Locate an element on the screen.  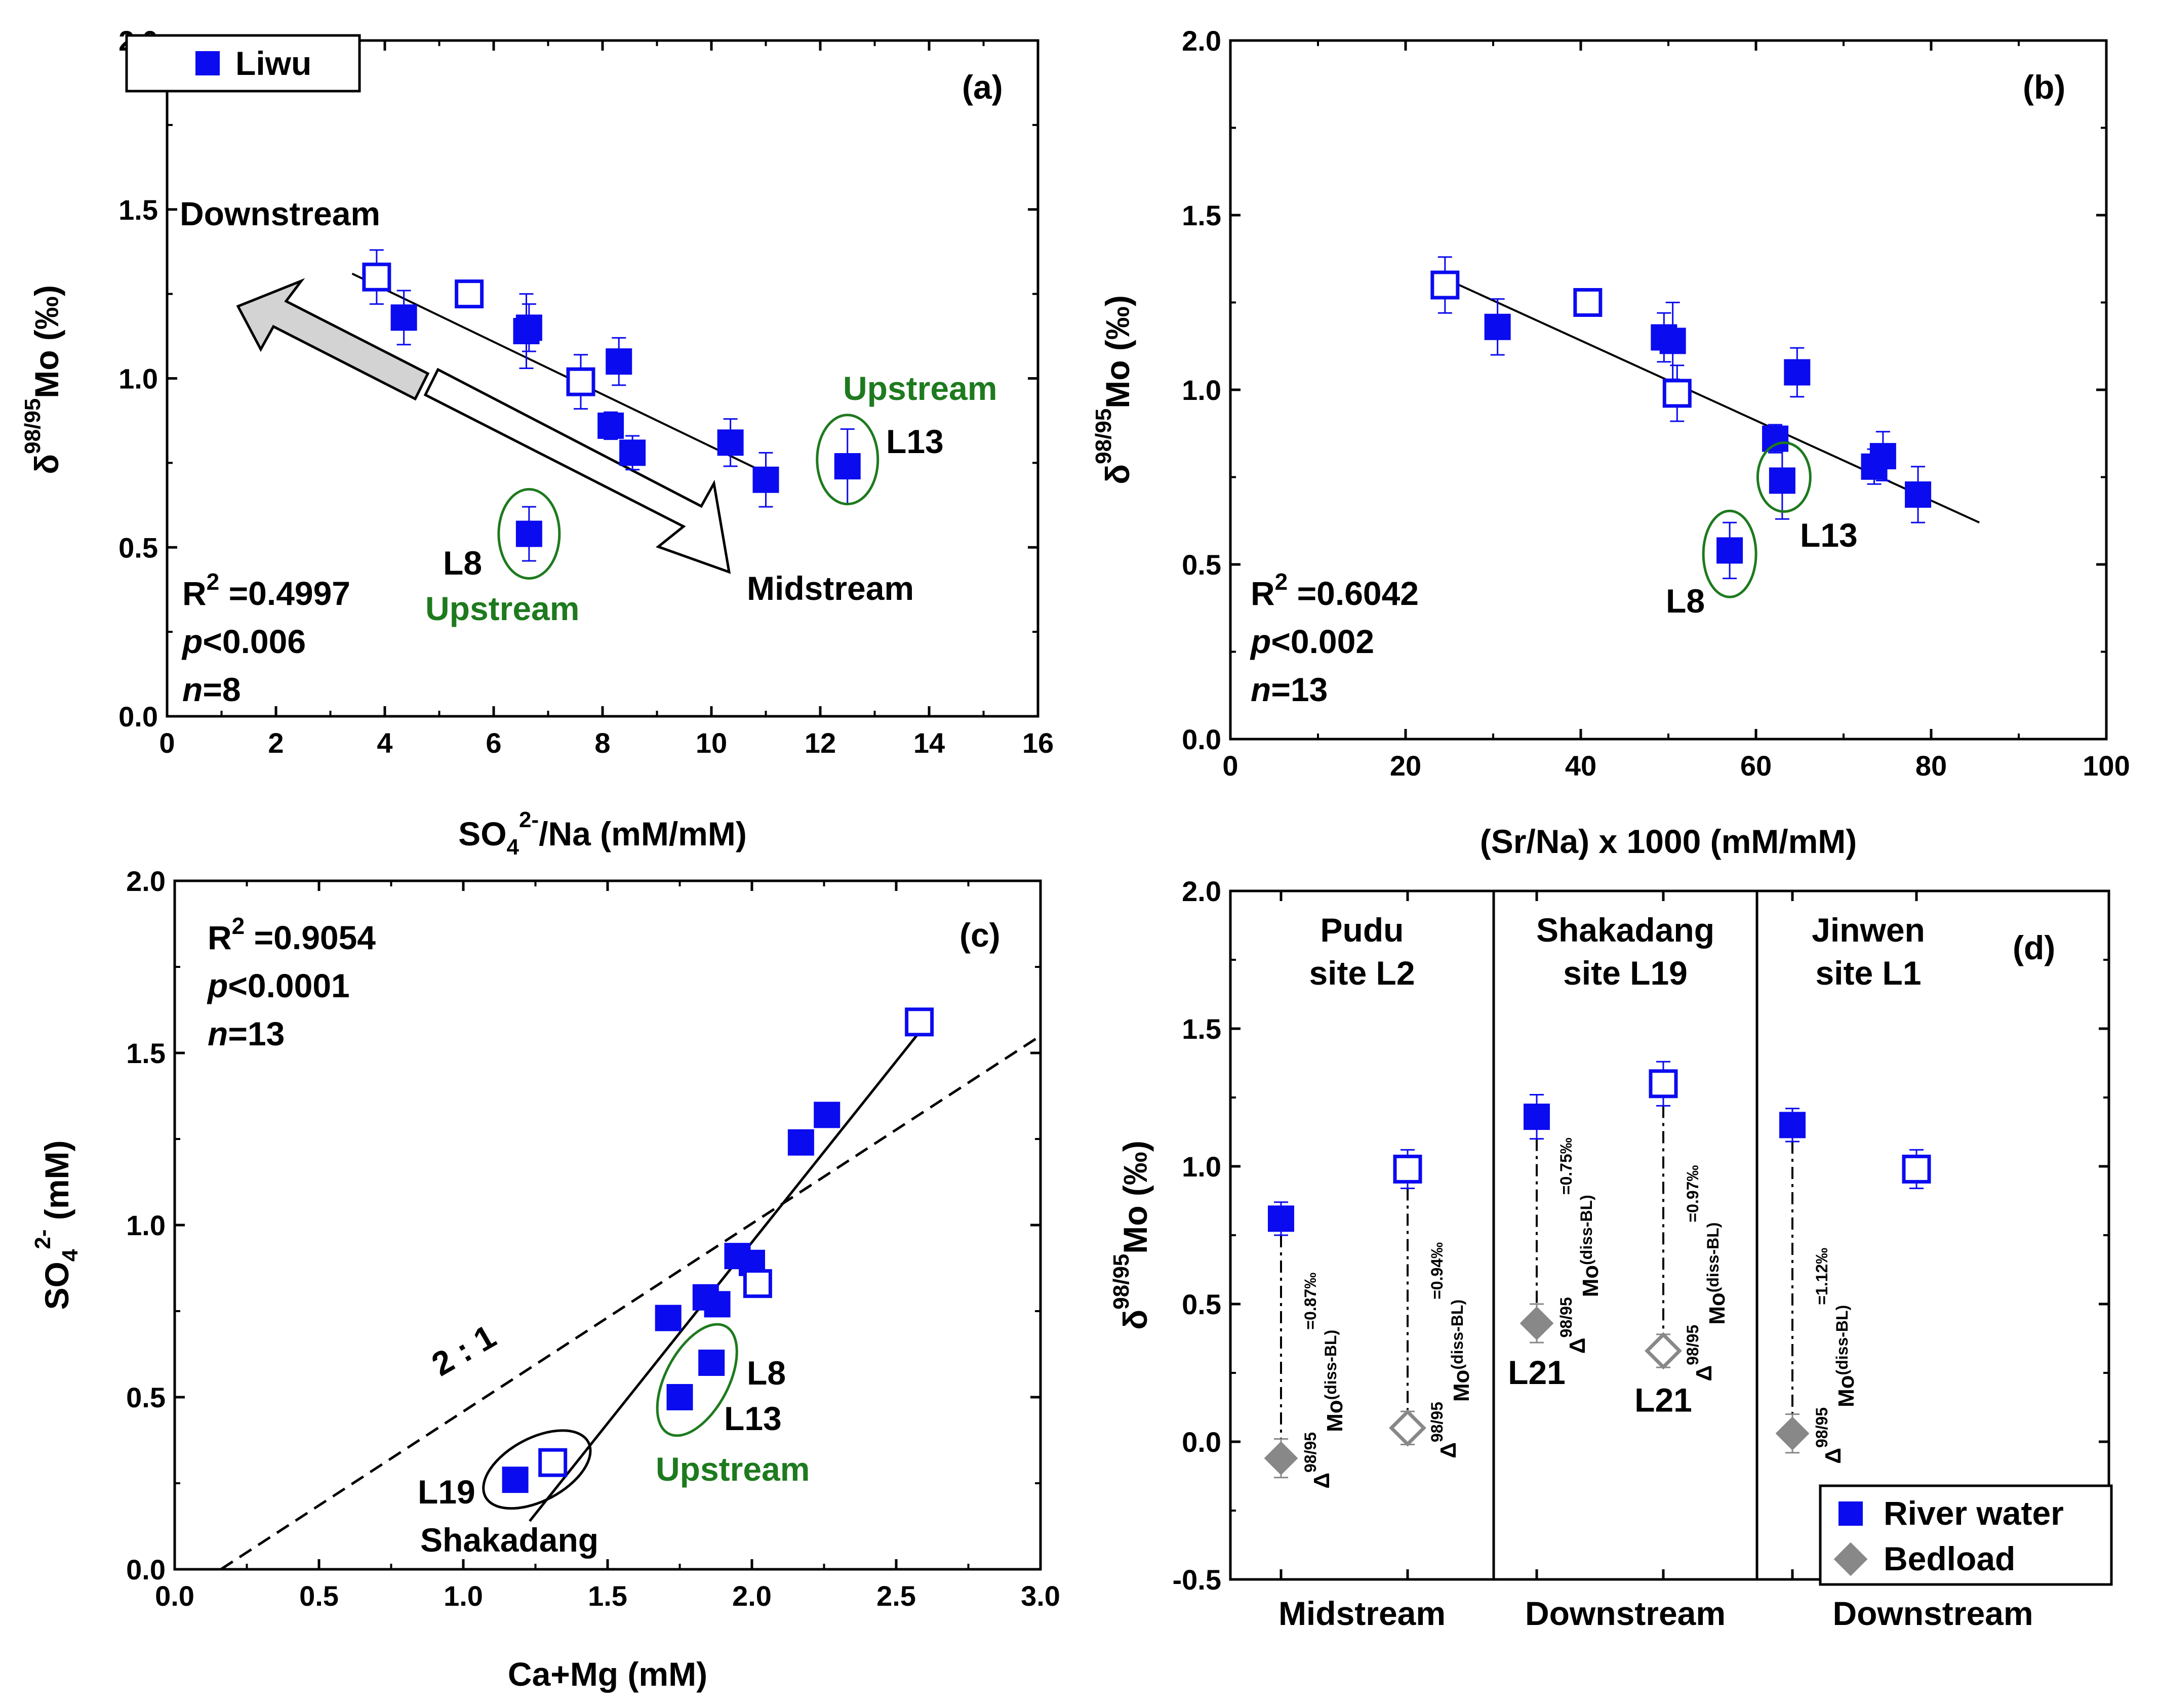
panel-label: (a) is located at coordinates (983, 87).